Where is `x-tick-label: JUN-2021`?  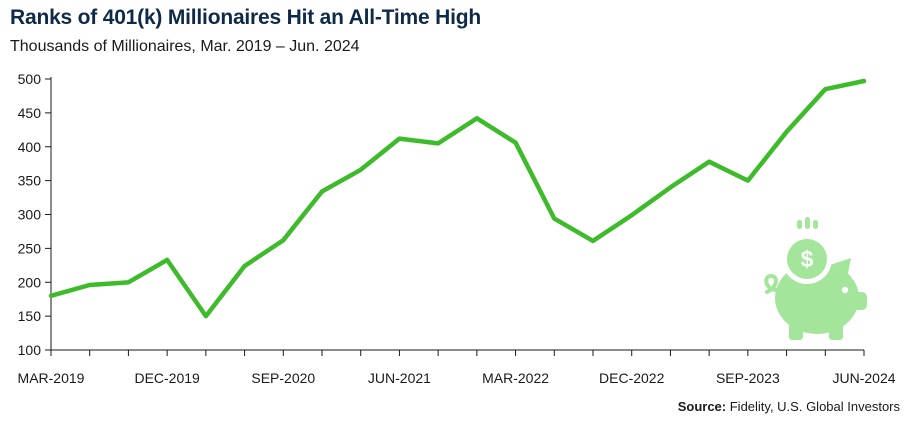 x-tick-label: JUN-2021 is located at coordinates (399, 378).